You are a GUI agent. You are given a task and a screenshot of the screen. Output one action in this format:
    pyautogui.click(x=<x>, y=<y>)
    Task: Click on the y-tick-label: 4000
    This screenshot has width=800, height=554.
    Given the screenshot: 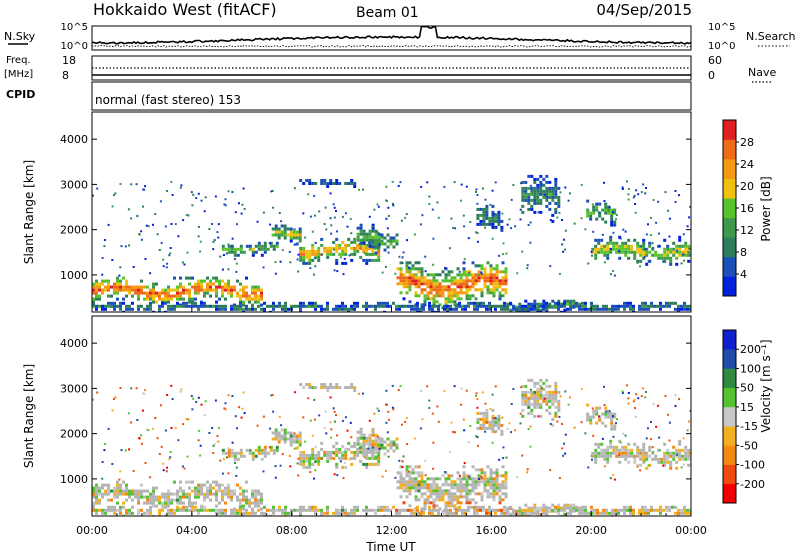 What is the action you would take?
    pyautogui.click(x=74, y=139)
    